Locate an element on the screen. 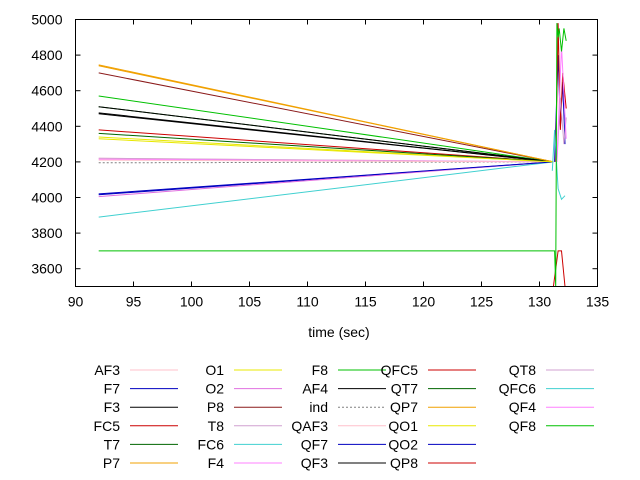 The image size is (640, 480). legend-label: F7 is located at coordinates (112, 389).